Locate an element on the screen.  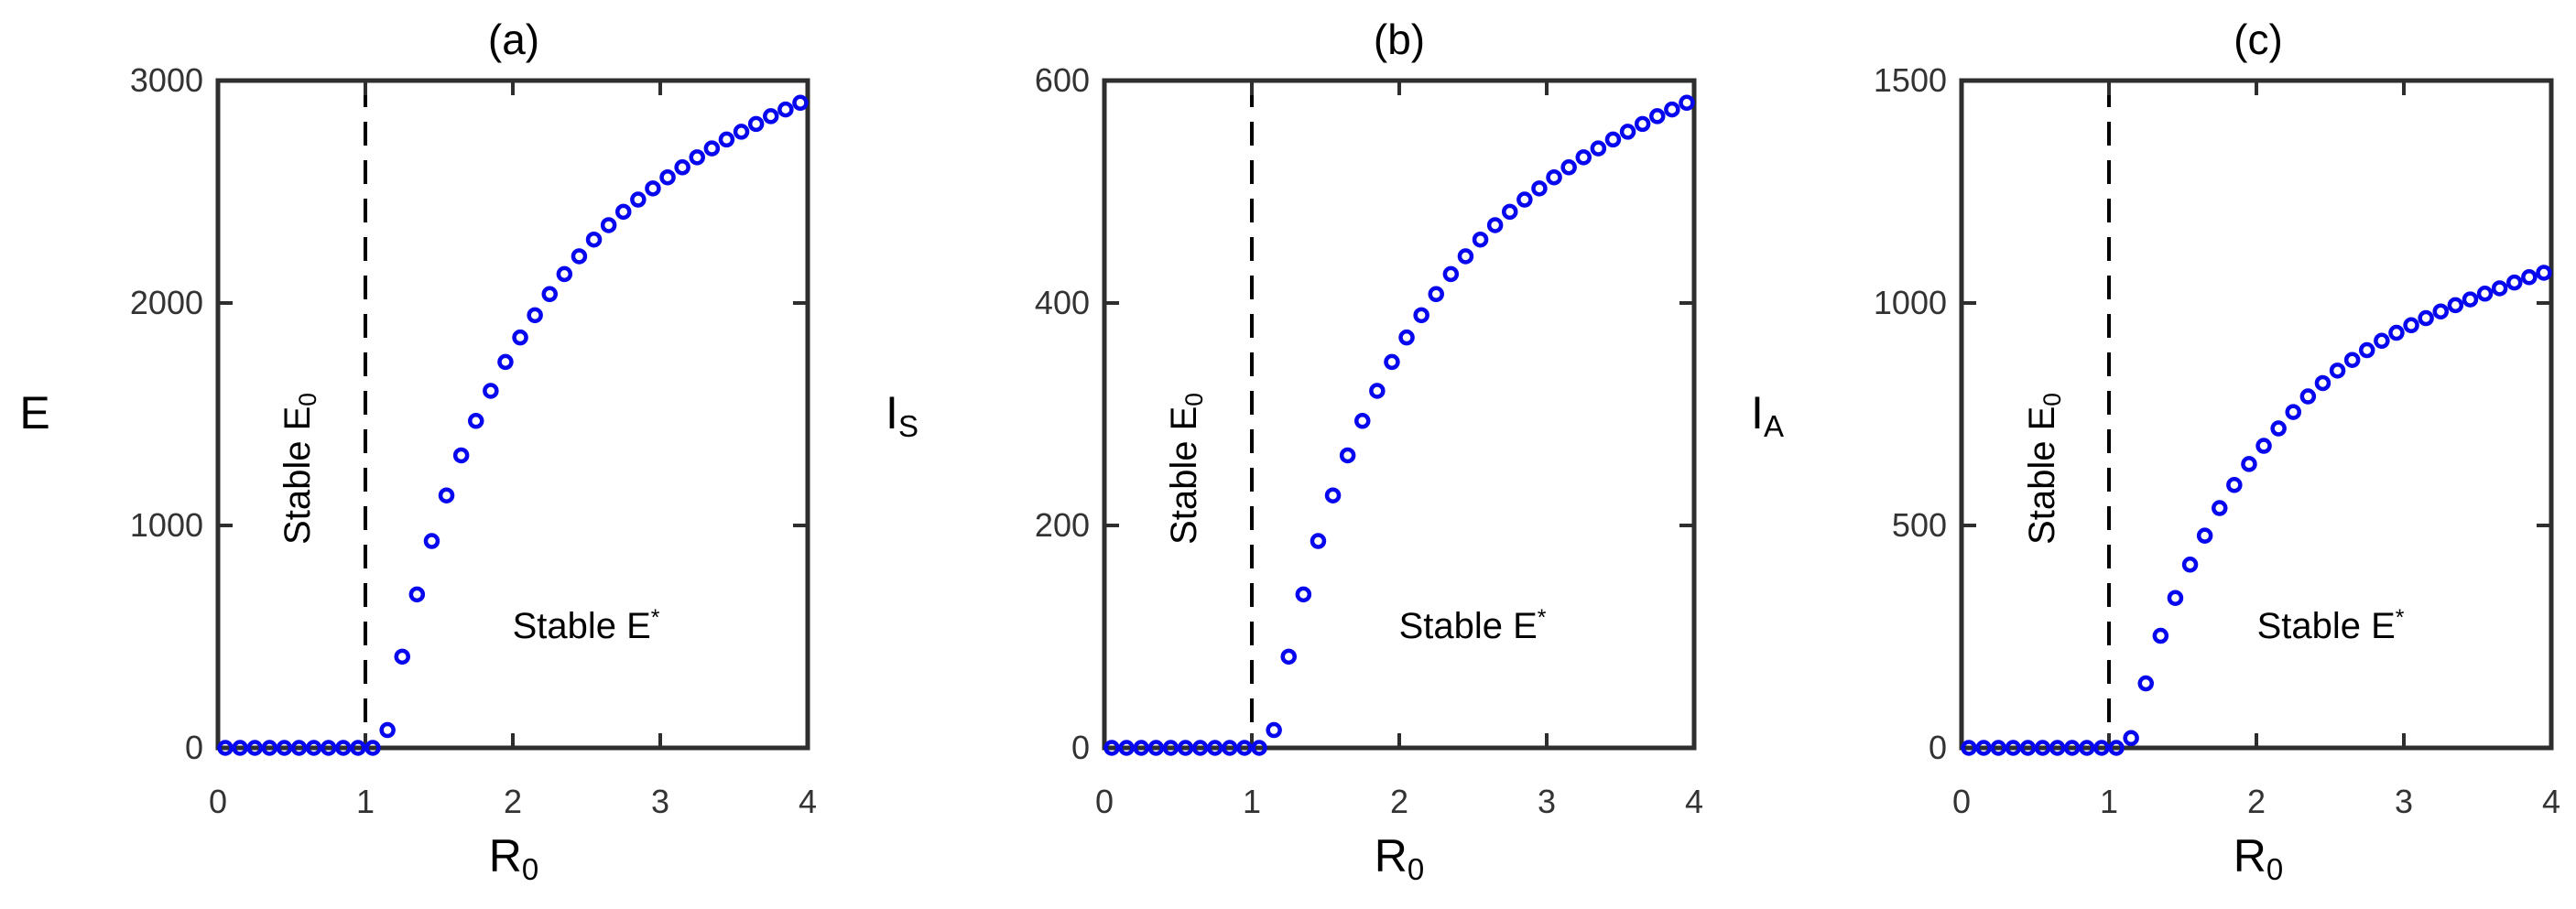
y-label-main: I is located at coordinates (1757, 412).